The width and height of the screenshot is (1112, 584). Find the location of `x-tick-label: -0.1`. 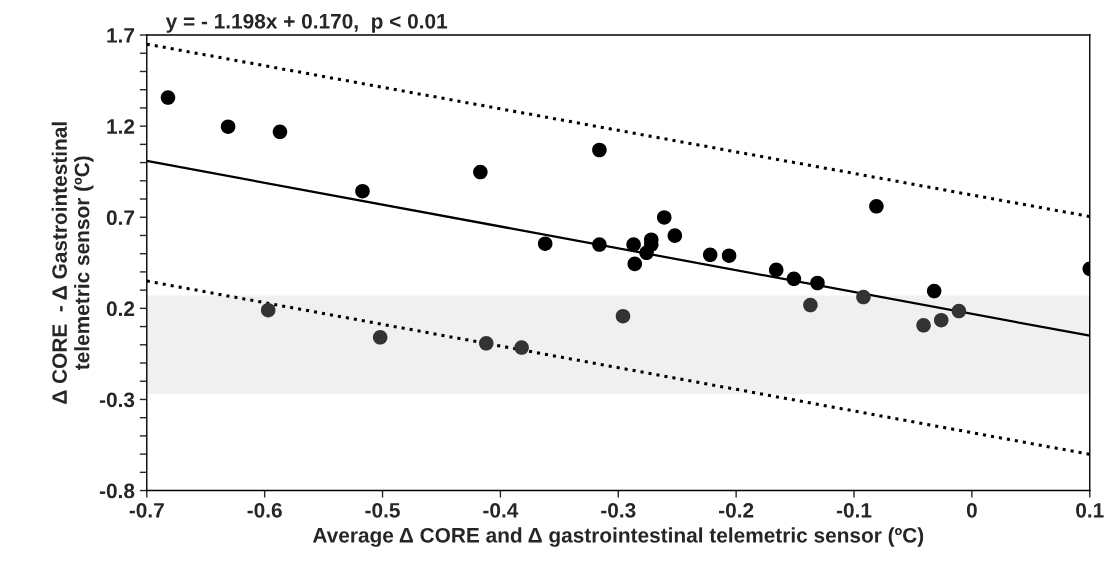

x-tick-label: -0.1 is located at coordinates (854, 510).